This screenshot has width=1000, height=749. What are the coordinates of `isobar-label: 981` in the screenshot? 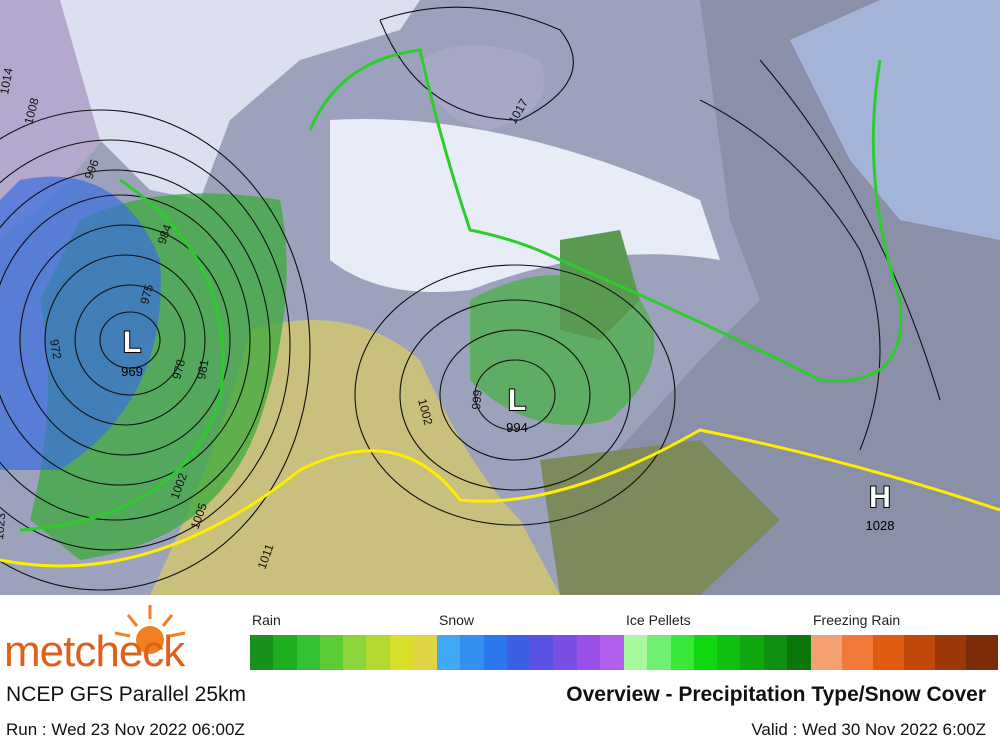 It's located at (202, 369).